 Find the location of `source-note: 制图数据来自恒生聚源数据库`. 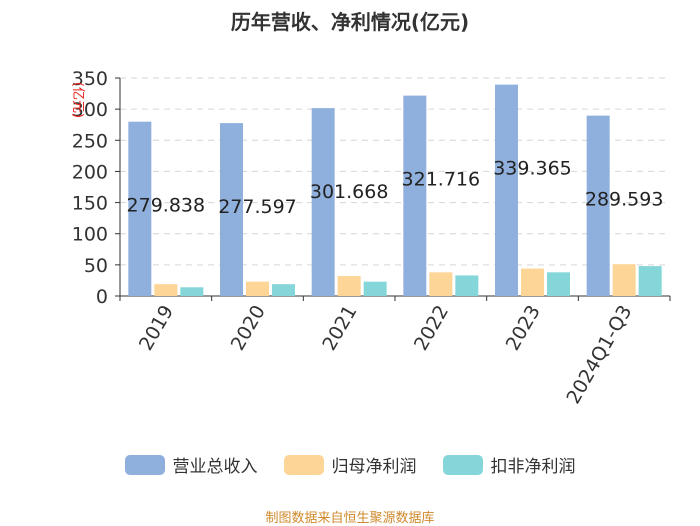

source-note: 制图数据来自恒生聚源数据库 is located at coordinates (350, 518).